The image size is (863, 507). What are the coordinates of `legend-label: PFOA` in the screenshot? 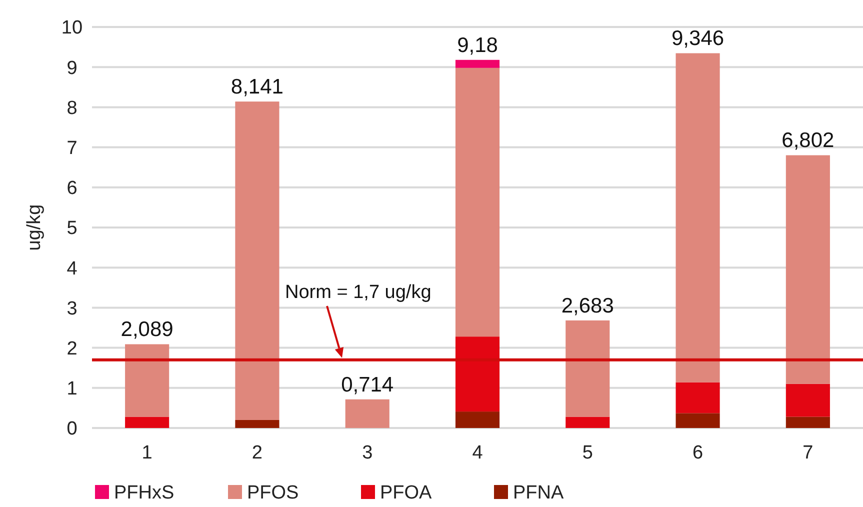 It's located at (406, 493).